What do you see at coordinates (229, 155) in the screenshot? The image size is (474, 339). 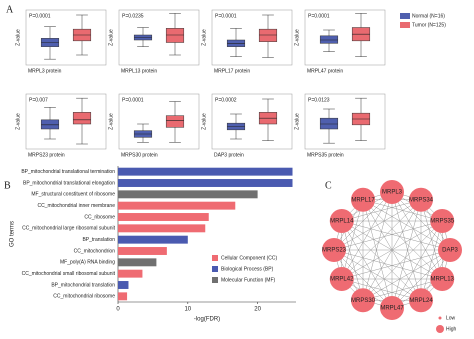 I see `x-label: DAP3 protein` at bounding box center [229, 155].